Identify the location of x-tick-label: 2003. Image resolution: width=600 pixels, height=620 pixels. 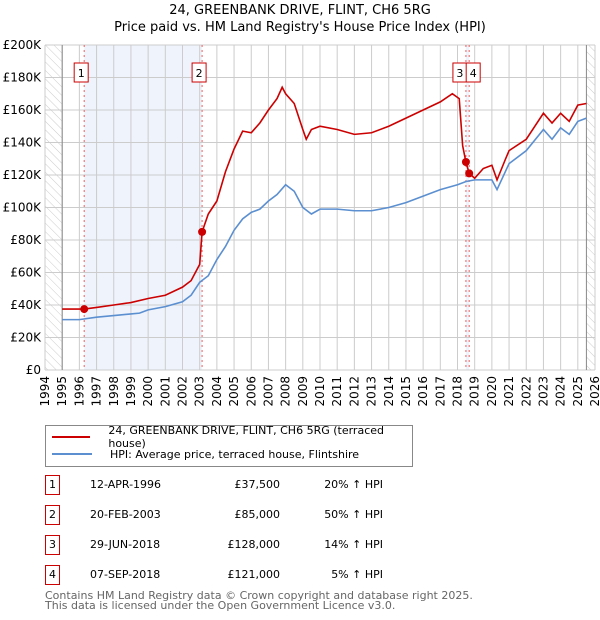
(200, 391).